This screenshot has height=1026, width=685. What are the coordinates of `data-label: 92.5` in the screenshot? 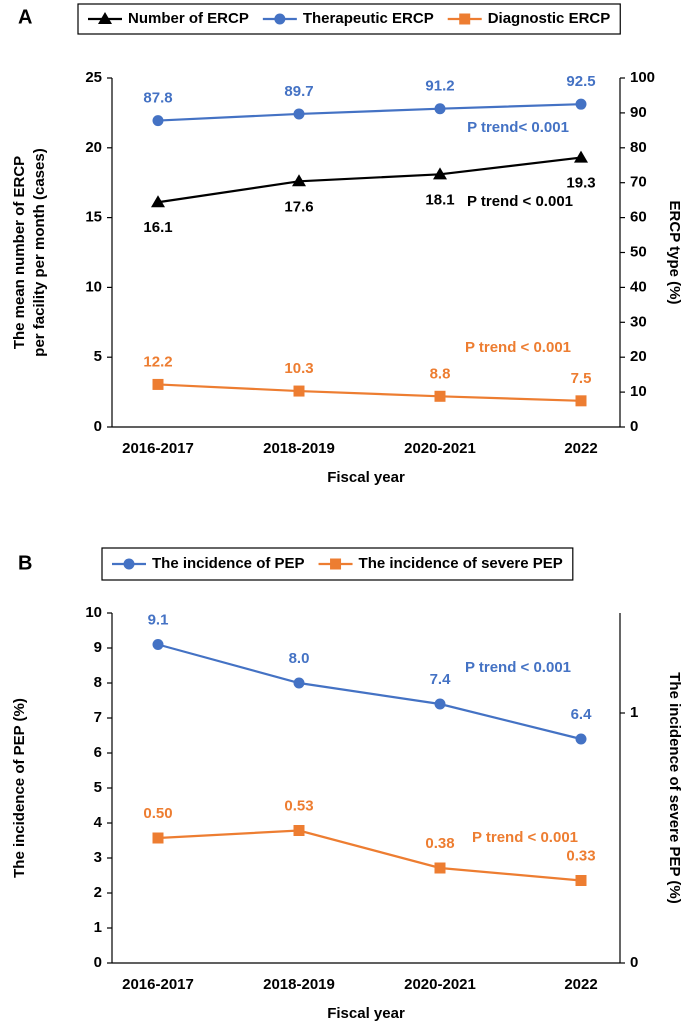 It's located at (580, 81).